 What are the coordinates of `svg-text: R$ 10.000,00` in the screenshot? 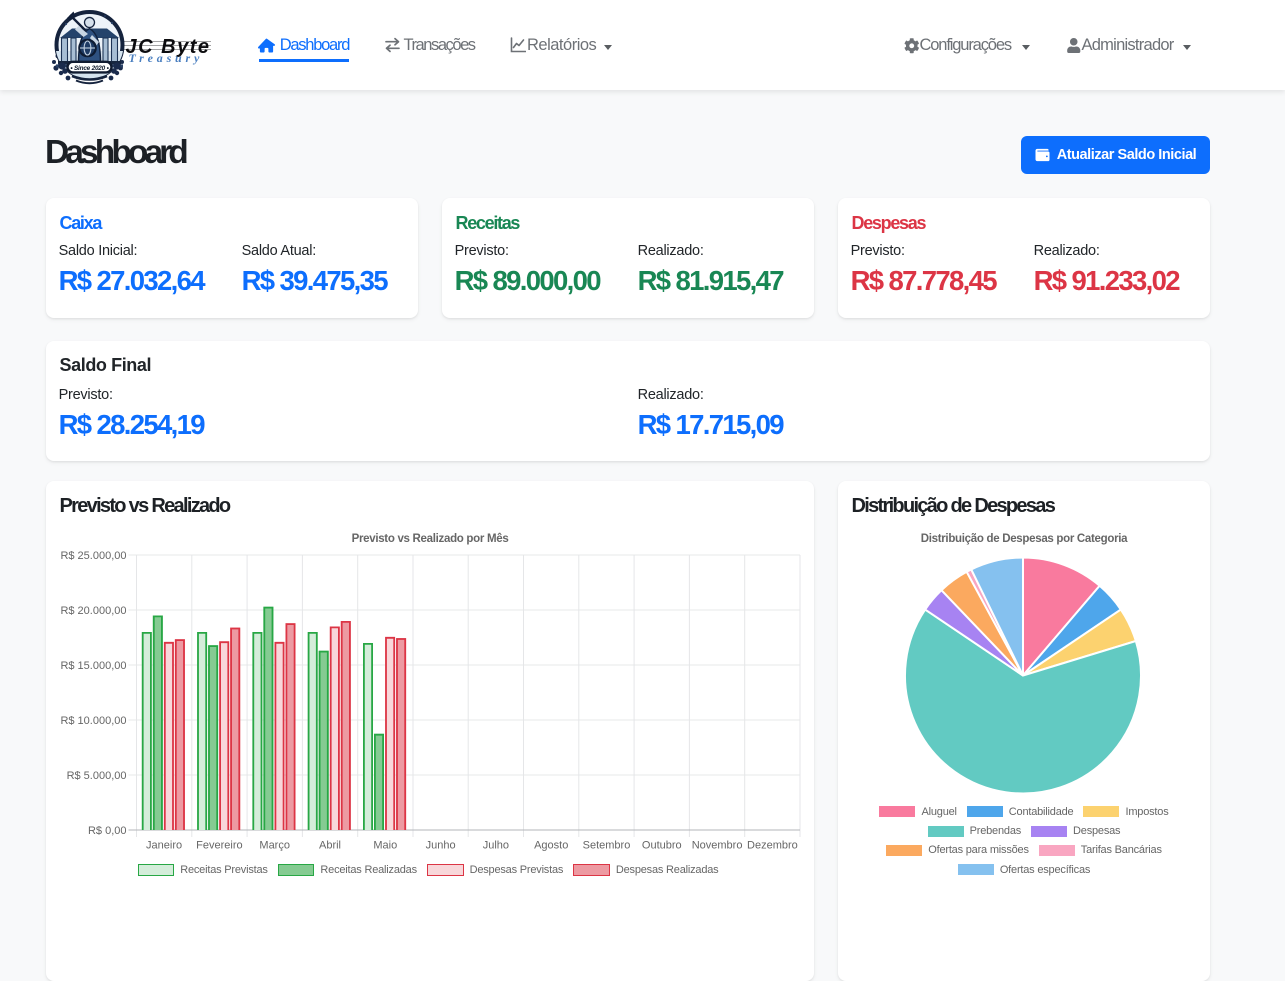 It's located at (93, 721).